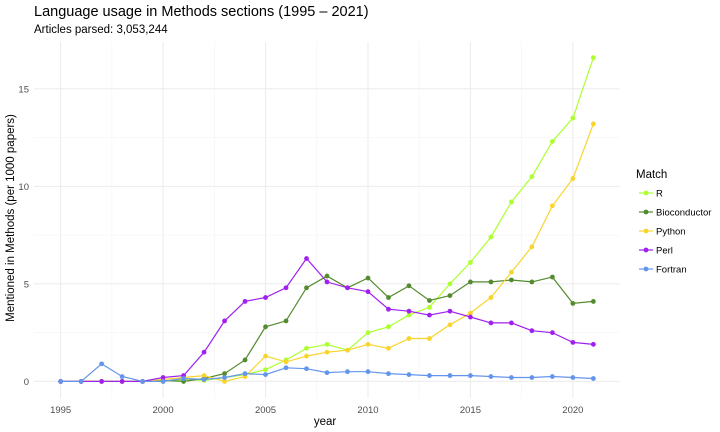  I want to click on legend-label: Perl, so click(664, 251).